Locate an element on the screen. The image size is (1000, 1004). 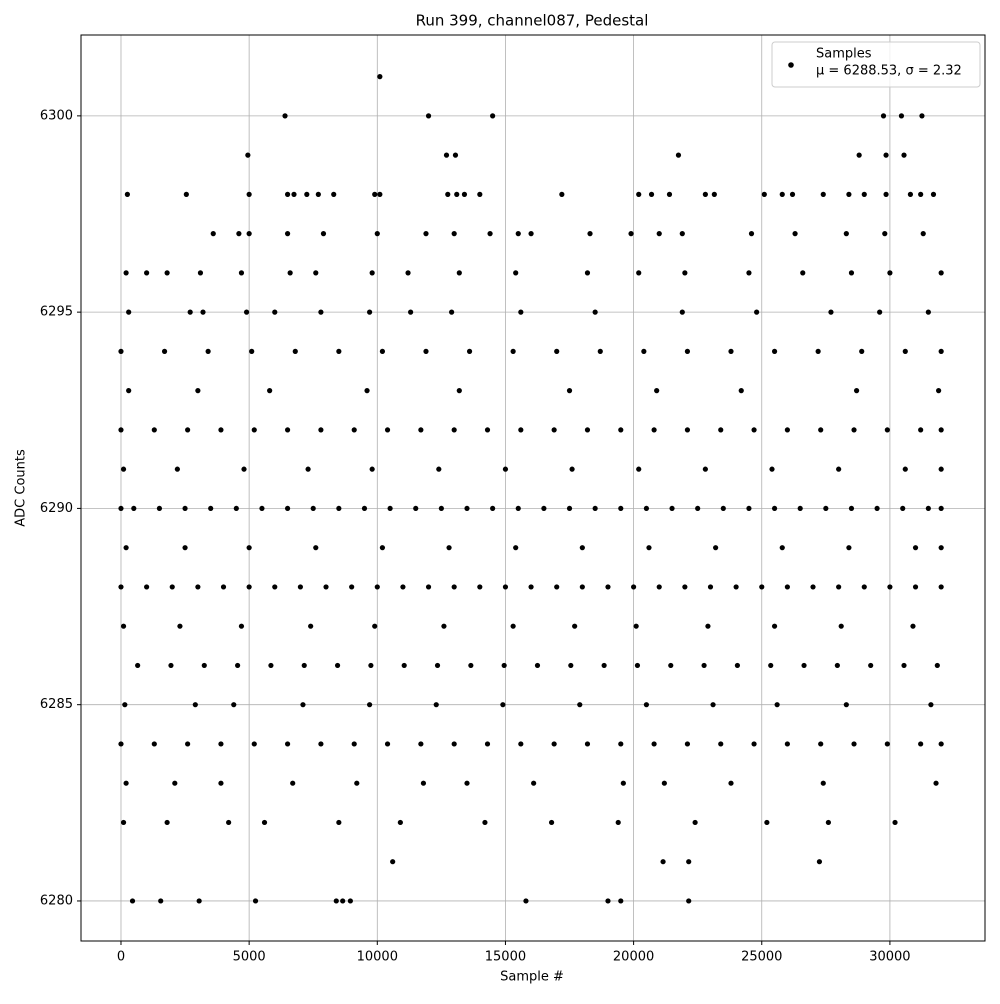
y-tick-label: 6300 is located at coordinates (56, 115).